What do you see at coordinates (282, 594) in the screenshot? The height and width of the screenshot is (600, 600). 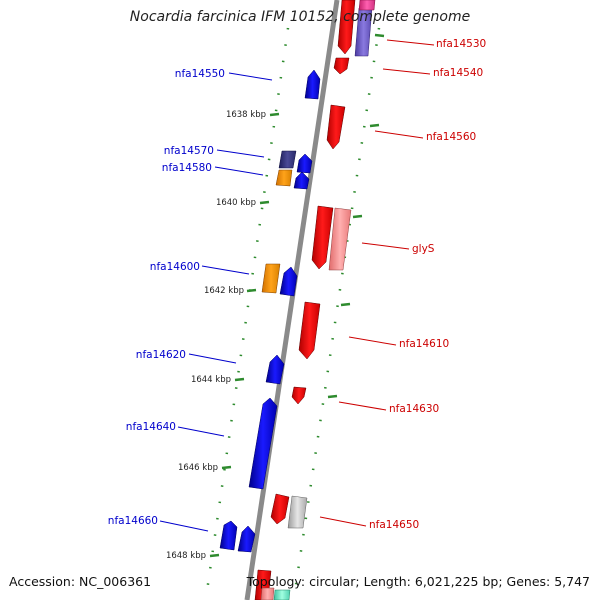 I see `gene-bottom-teal` at bounding box center [282, 594].